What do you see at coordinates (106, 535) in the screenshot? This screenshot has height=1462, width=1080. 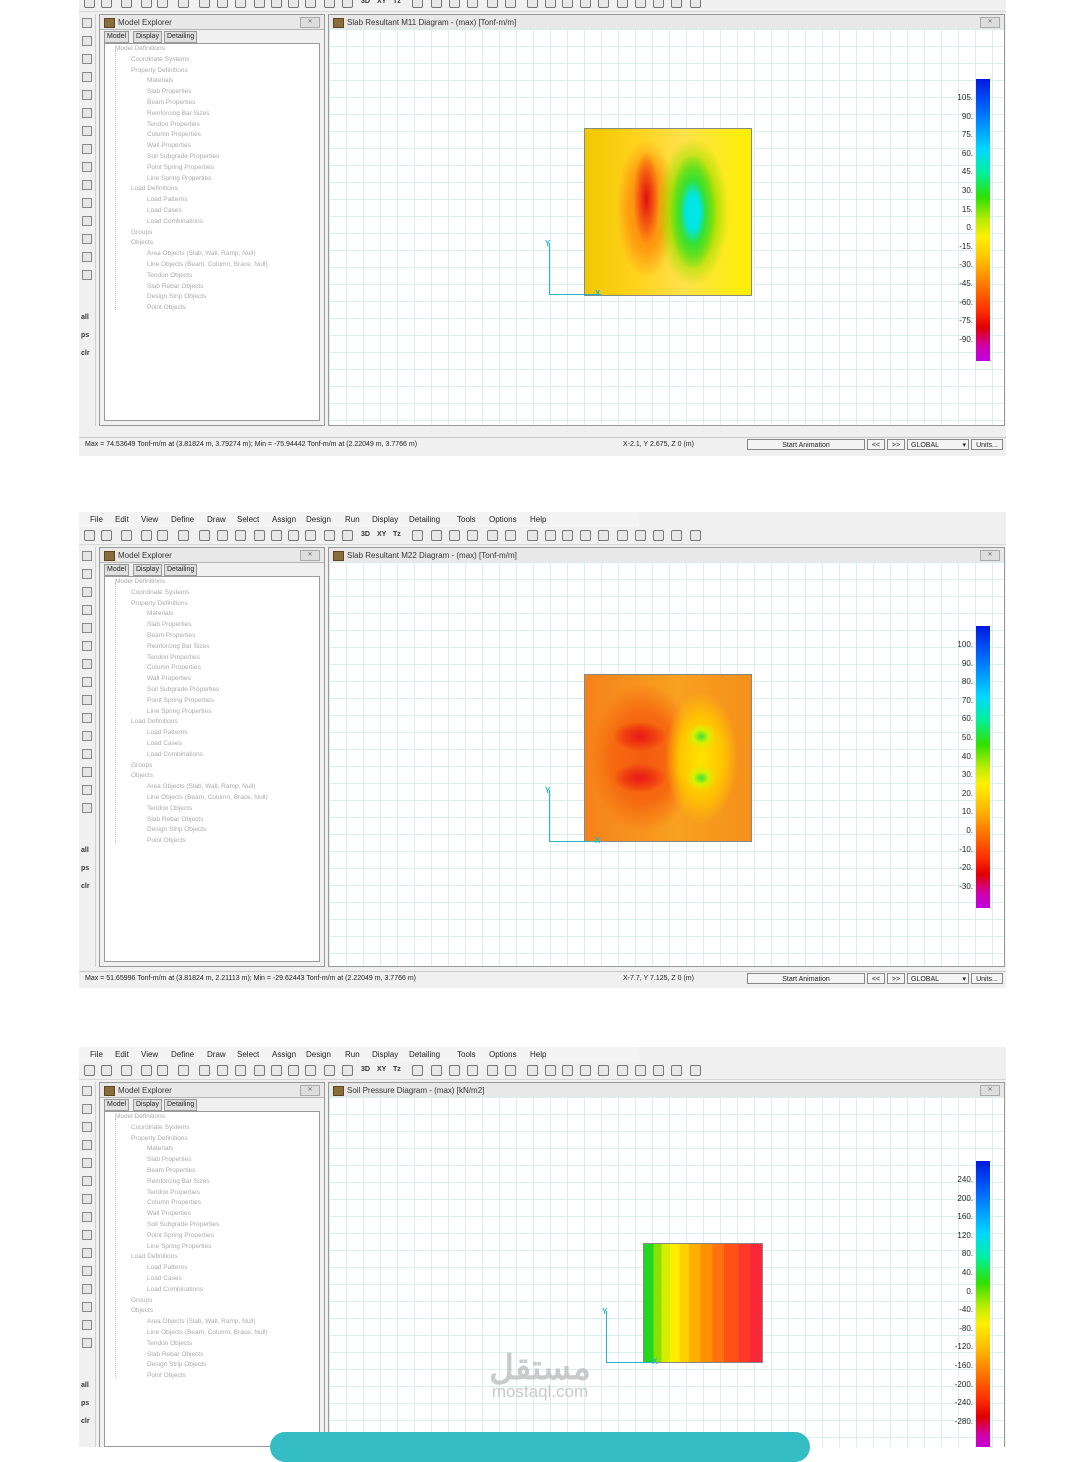 I see `open-icon` at bounding box center [106, 535].